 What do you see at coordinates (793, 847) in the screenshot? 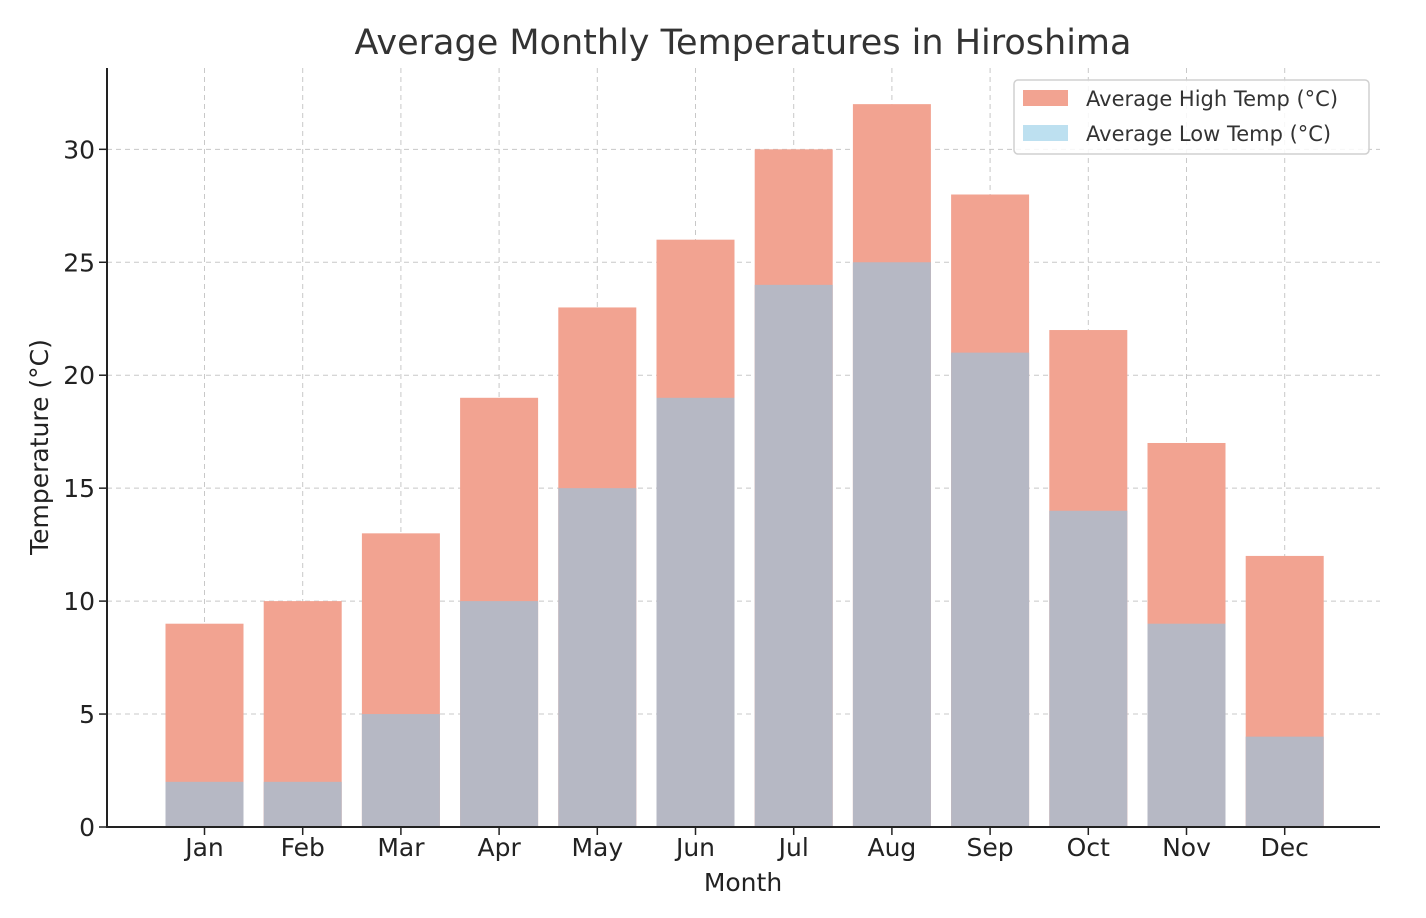
I see `x-tick-label: Jul` at bounding box center [793, 847].